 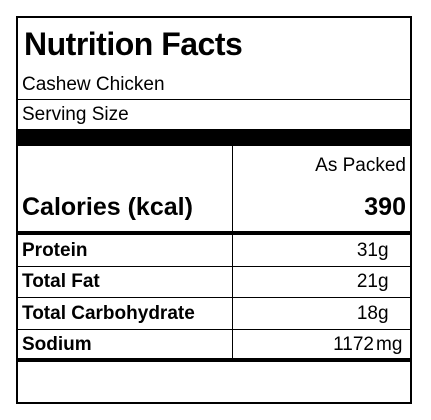 I want to click on divider-line, so click(x=214, y=99).